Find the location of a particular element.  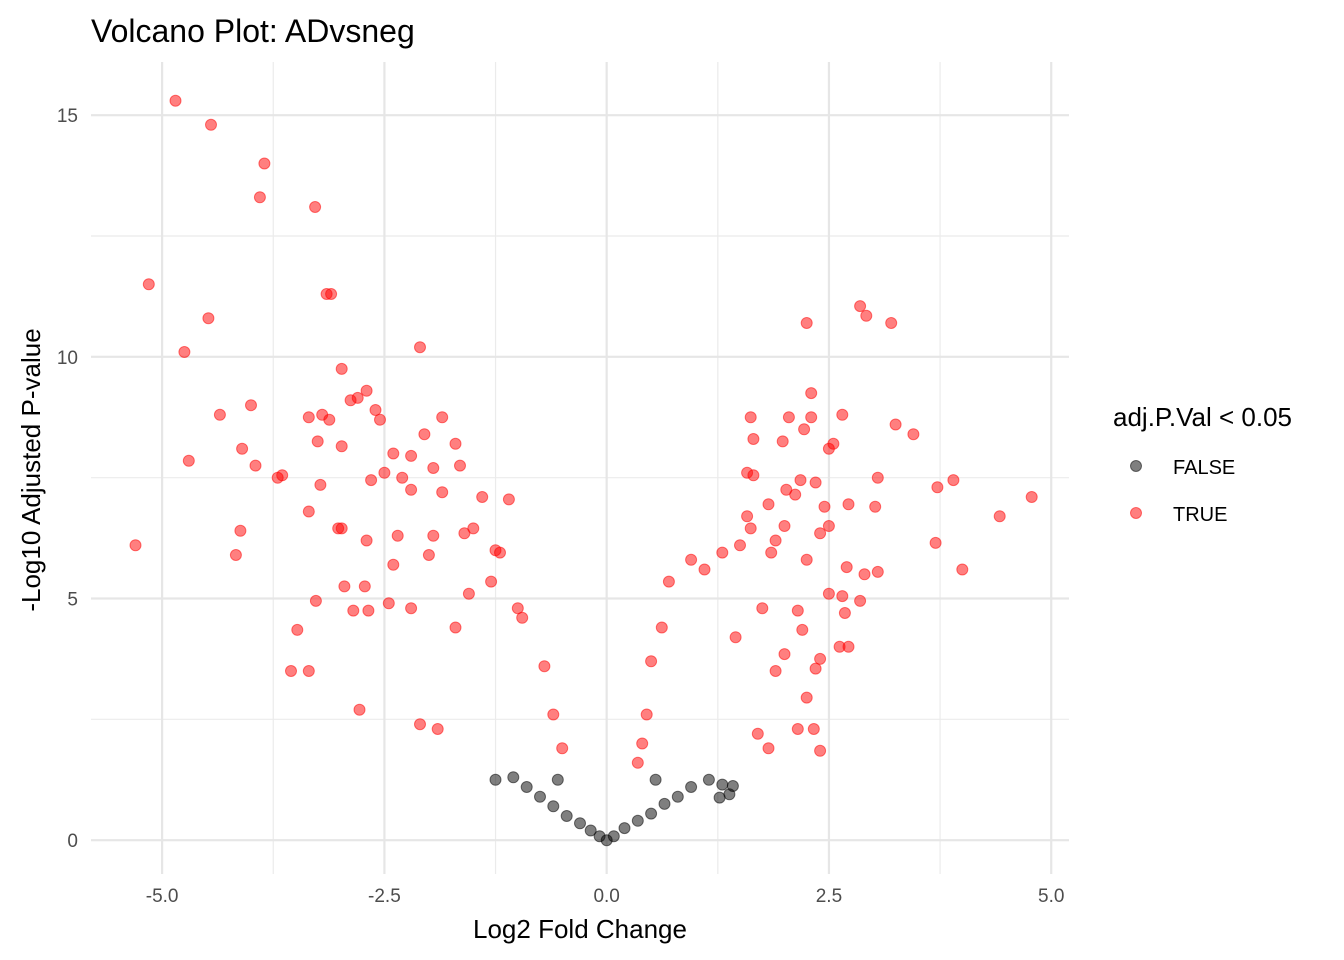

y-tick-label: 0 is located at coordinates (72, 841).